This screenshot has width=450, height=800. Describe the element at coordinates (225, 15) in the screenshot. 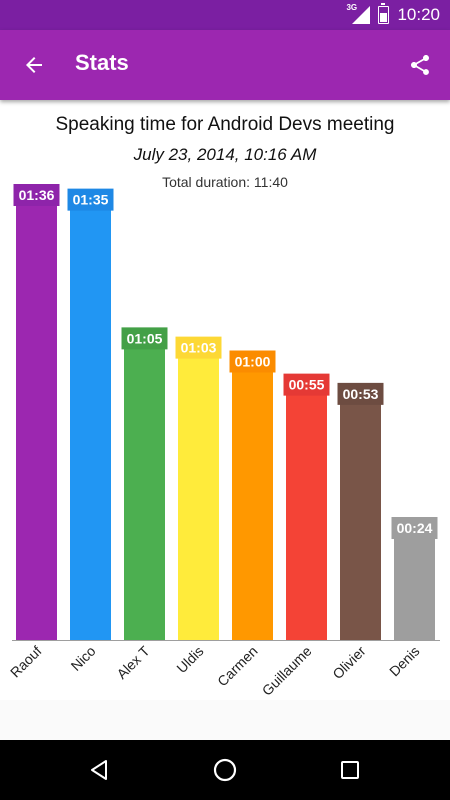

I see `status-bar: 3G 10:20` at that location.